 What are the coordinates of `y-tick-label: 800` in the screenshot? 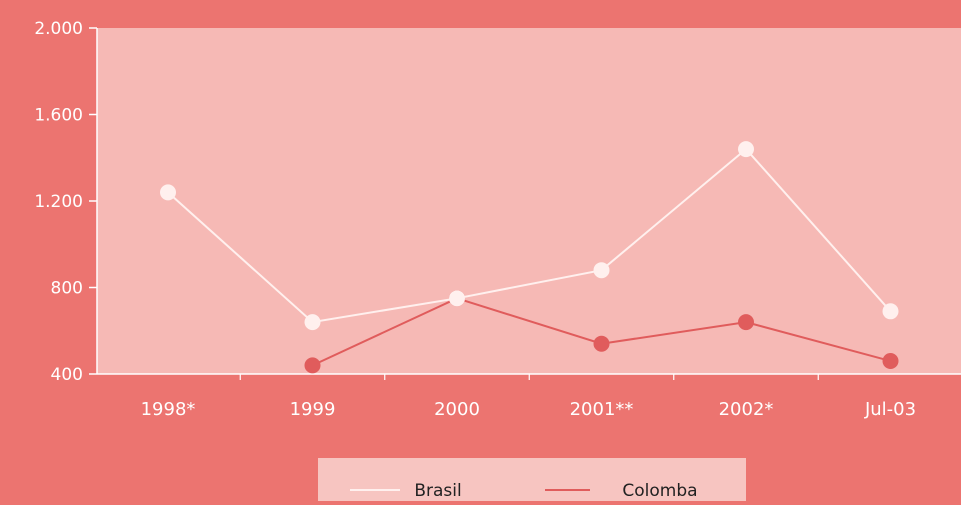 It's located at (67, 289).